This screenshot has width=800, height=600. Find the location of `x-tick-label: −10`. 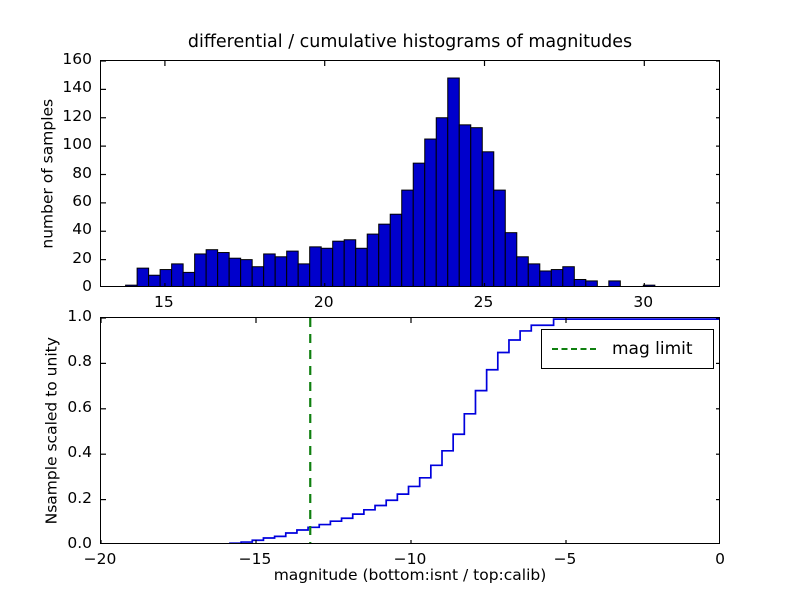

x-tick-label: −10 is located at coordinates (410, 559).